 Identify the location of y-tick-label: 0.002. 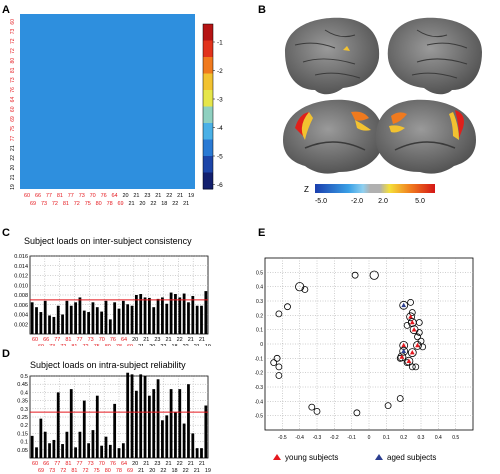
(21, 325).